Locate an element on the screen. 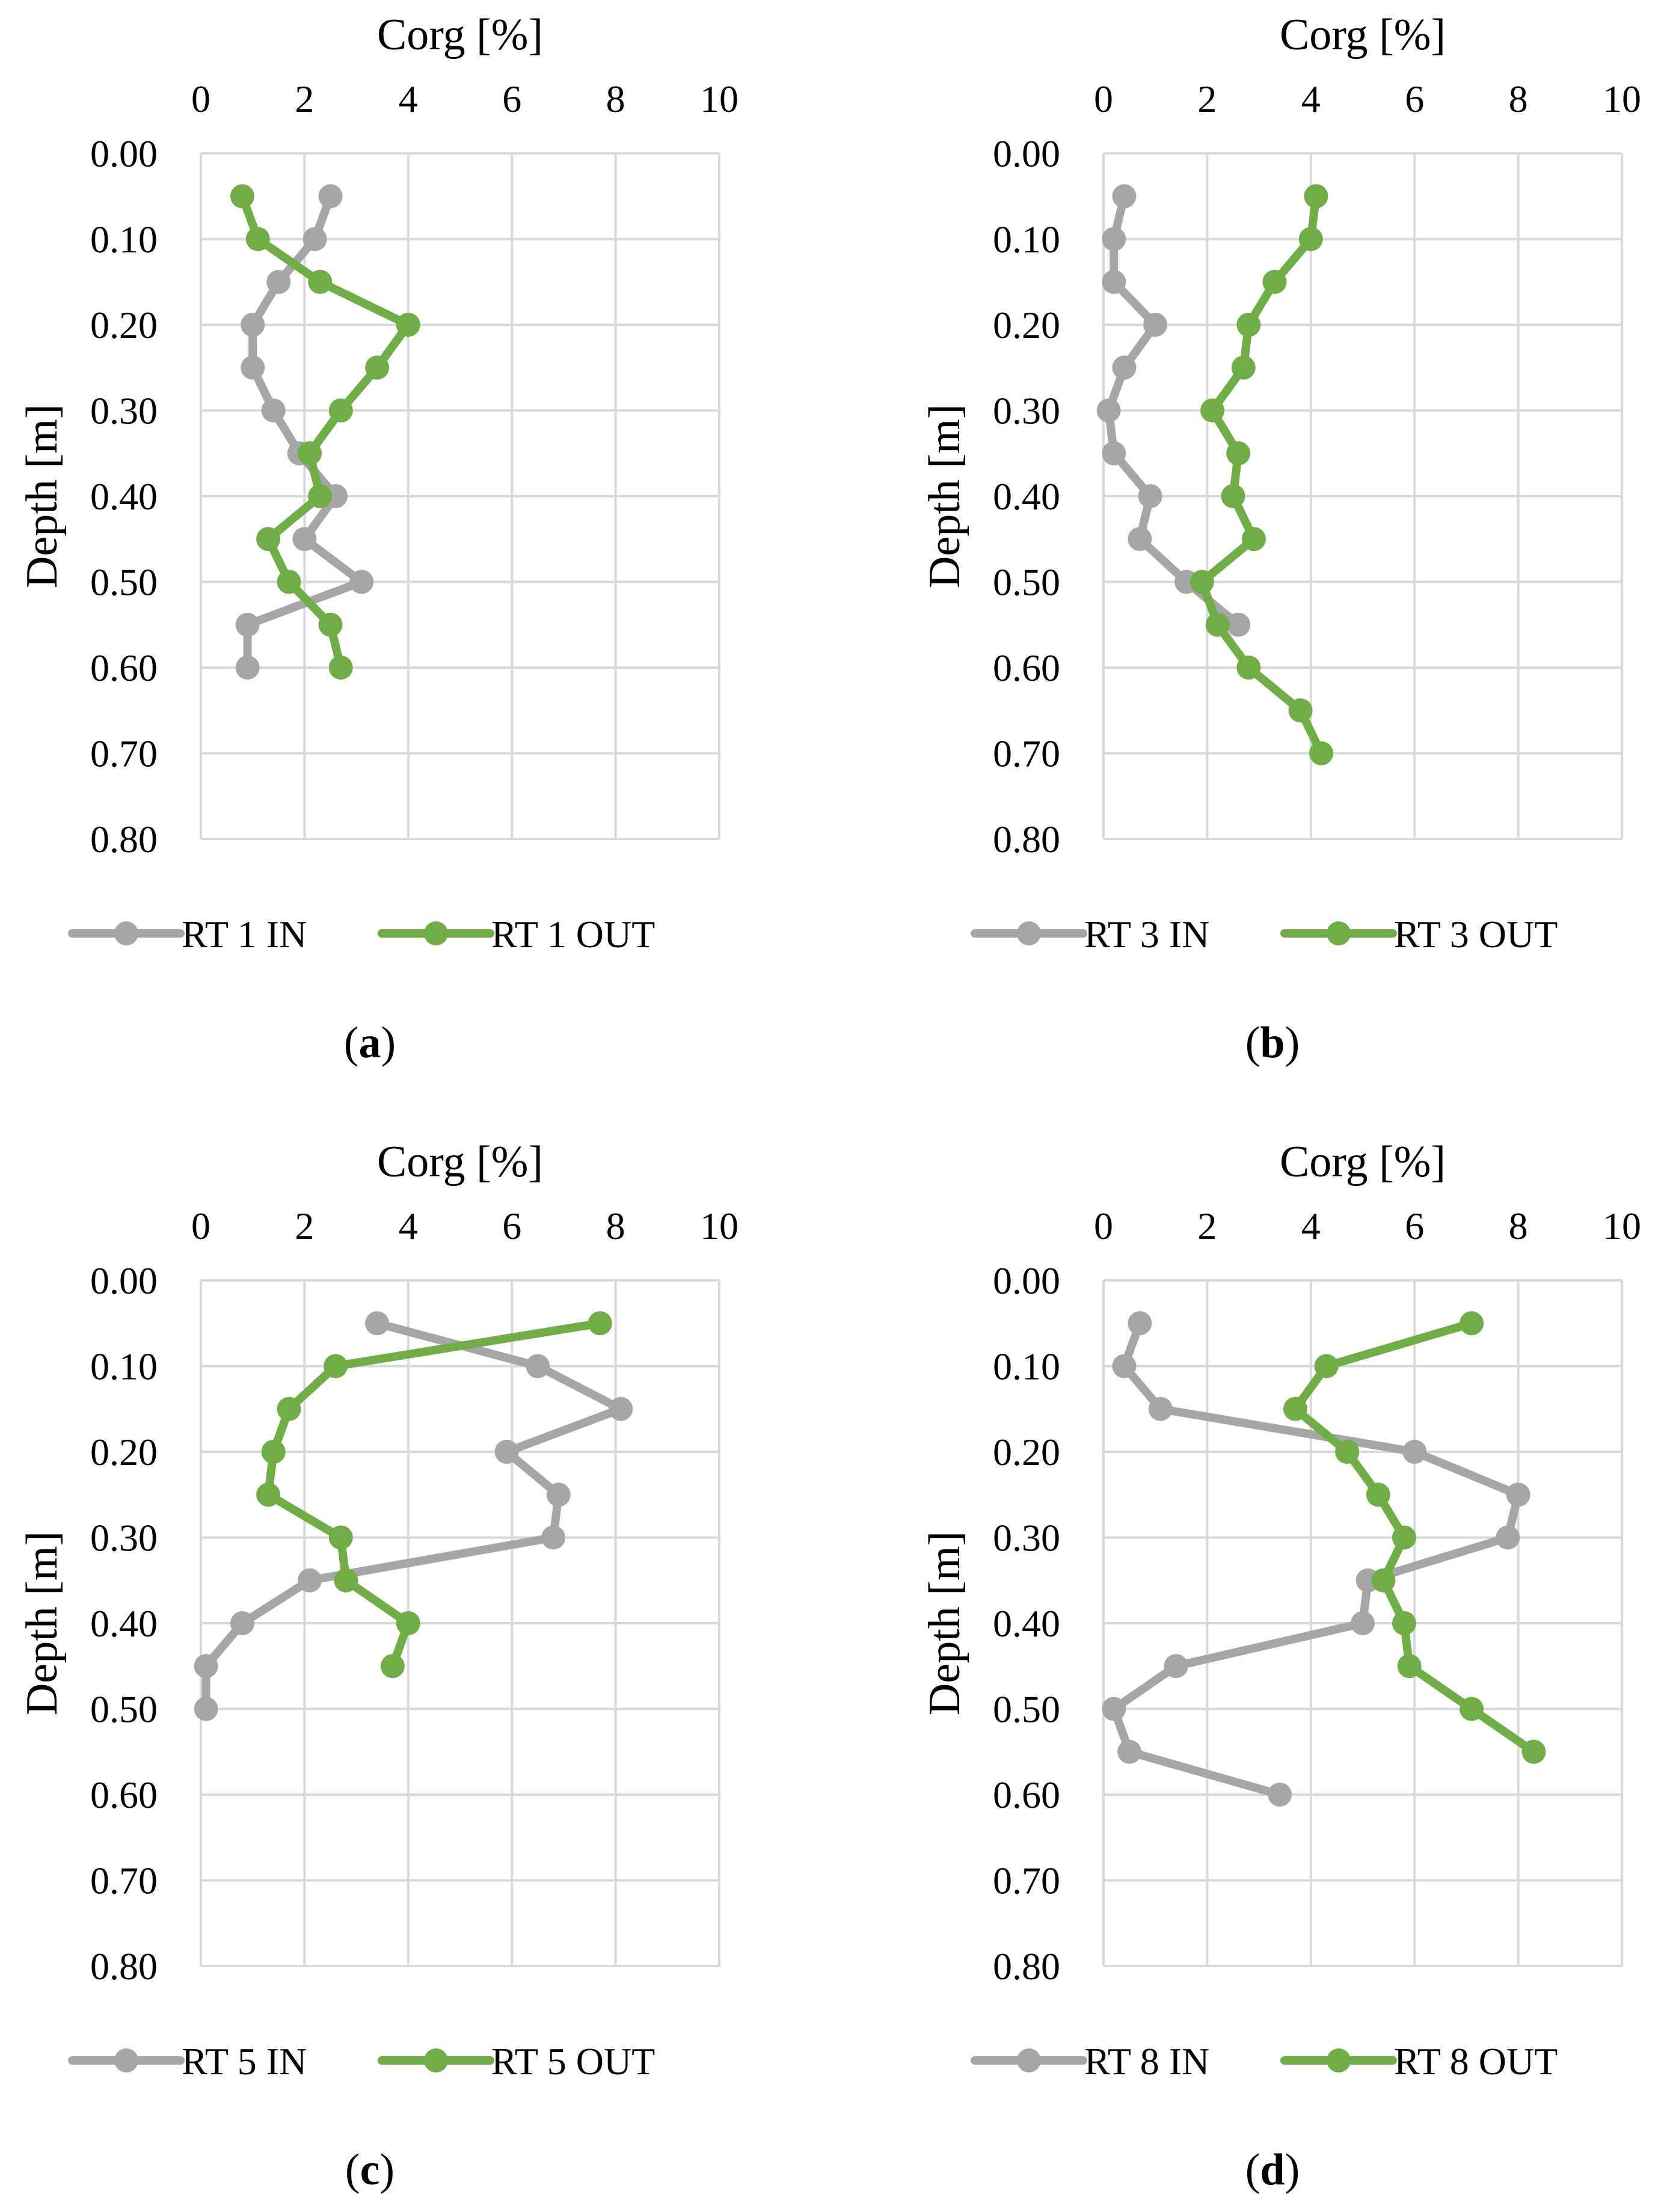 This screenshot has height=2212, width=1667. legend-item: RT 3 IN is located at coordinates (1090, 934).